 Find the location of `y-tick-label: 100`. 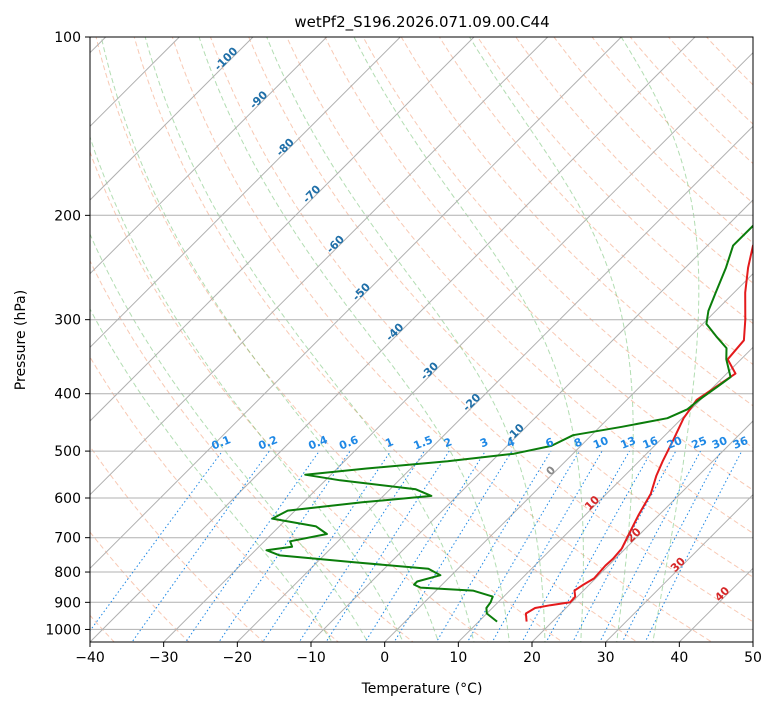

y-tick-label: 100 is located at coordinates (67, 38).